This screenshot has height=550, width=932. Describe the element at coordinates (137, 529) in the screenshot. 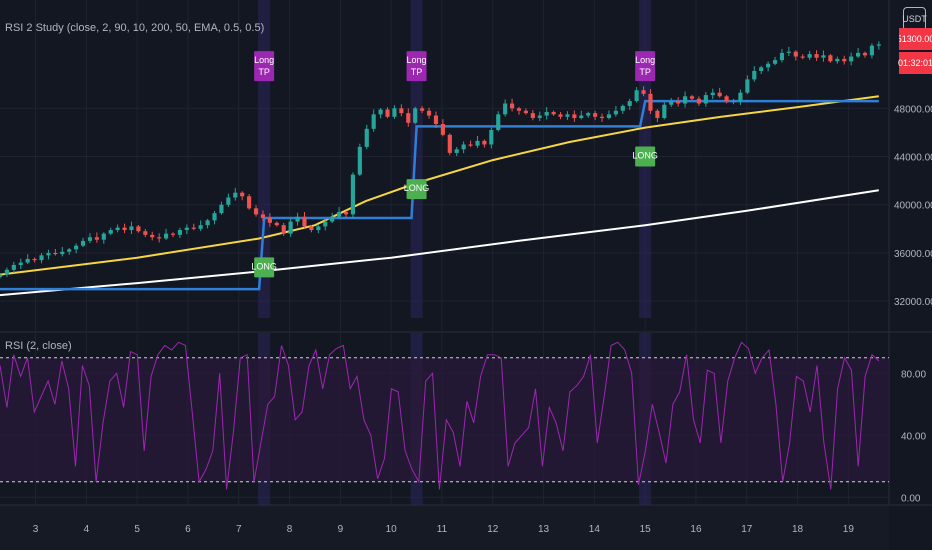

I see `x-tick-label: 5` at that location.